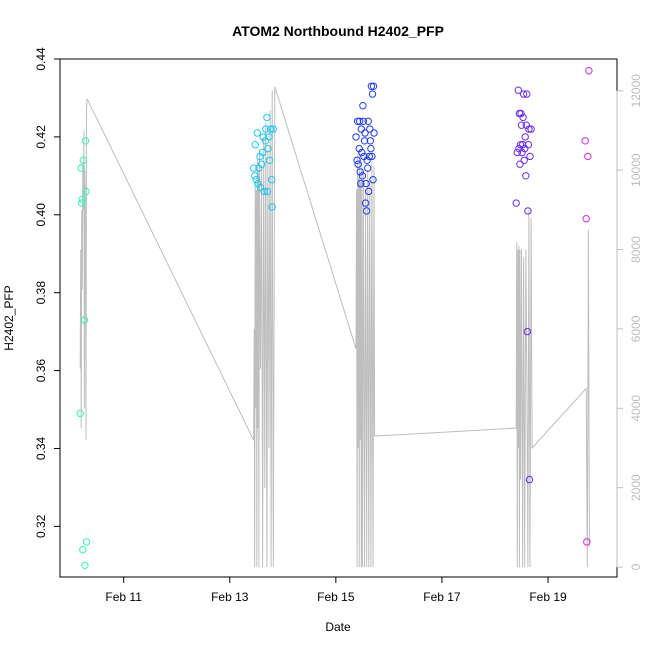 This screenshot has width=650, height=650. I want to click on y-tick-label: 0.36, so click(41, 371).